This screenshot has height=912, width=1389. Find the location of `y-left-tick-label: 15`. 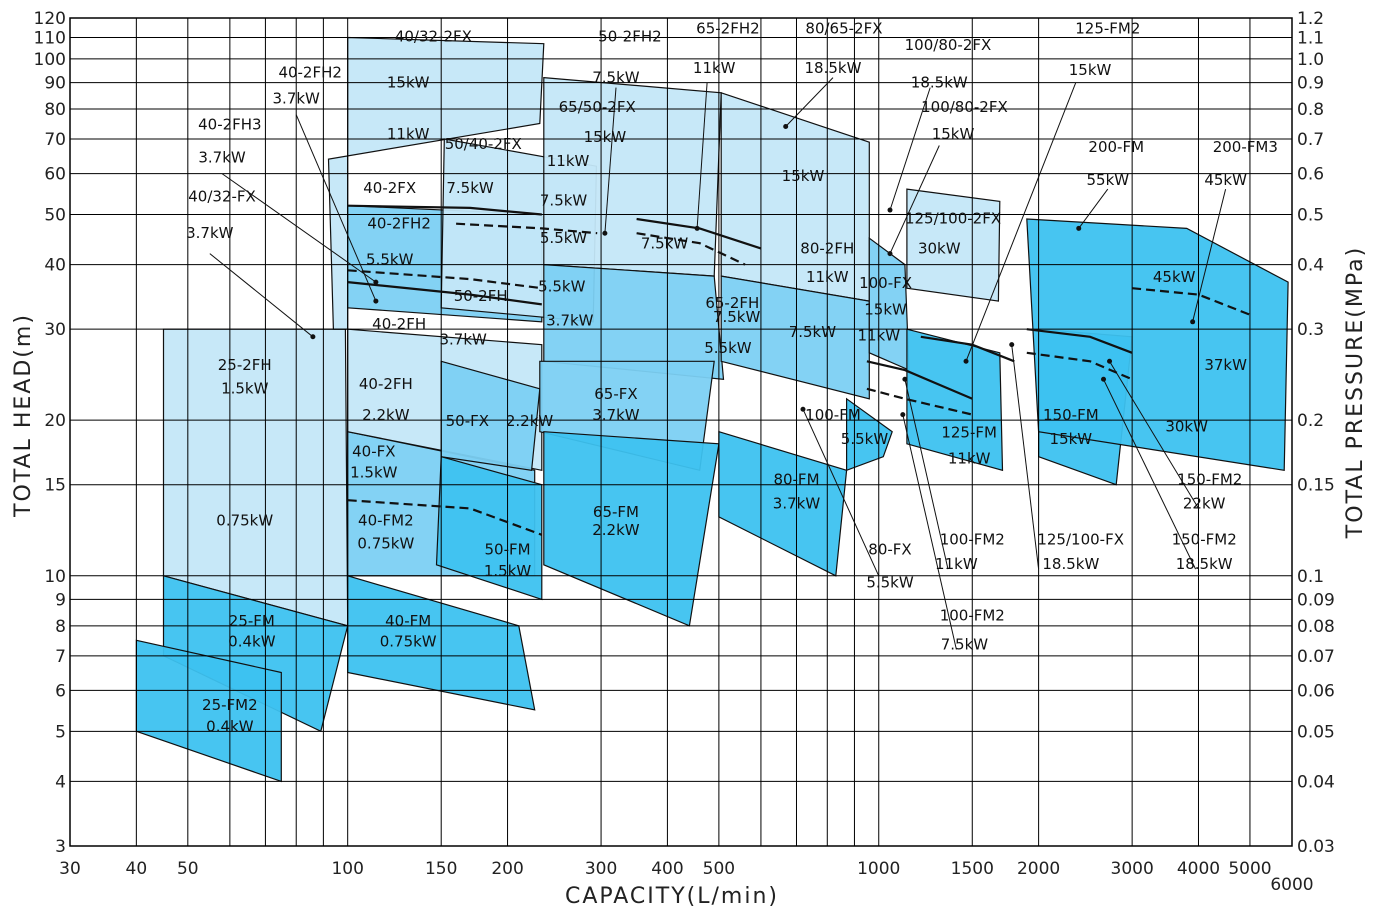

y-left-tick-label: 15 is located at coordinates (55, 486).